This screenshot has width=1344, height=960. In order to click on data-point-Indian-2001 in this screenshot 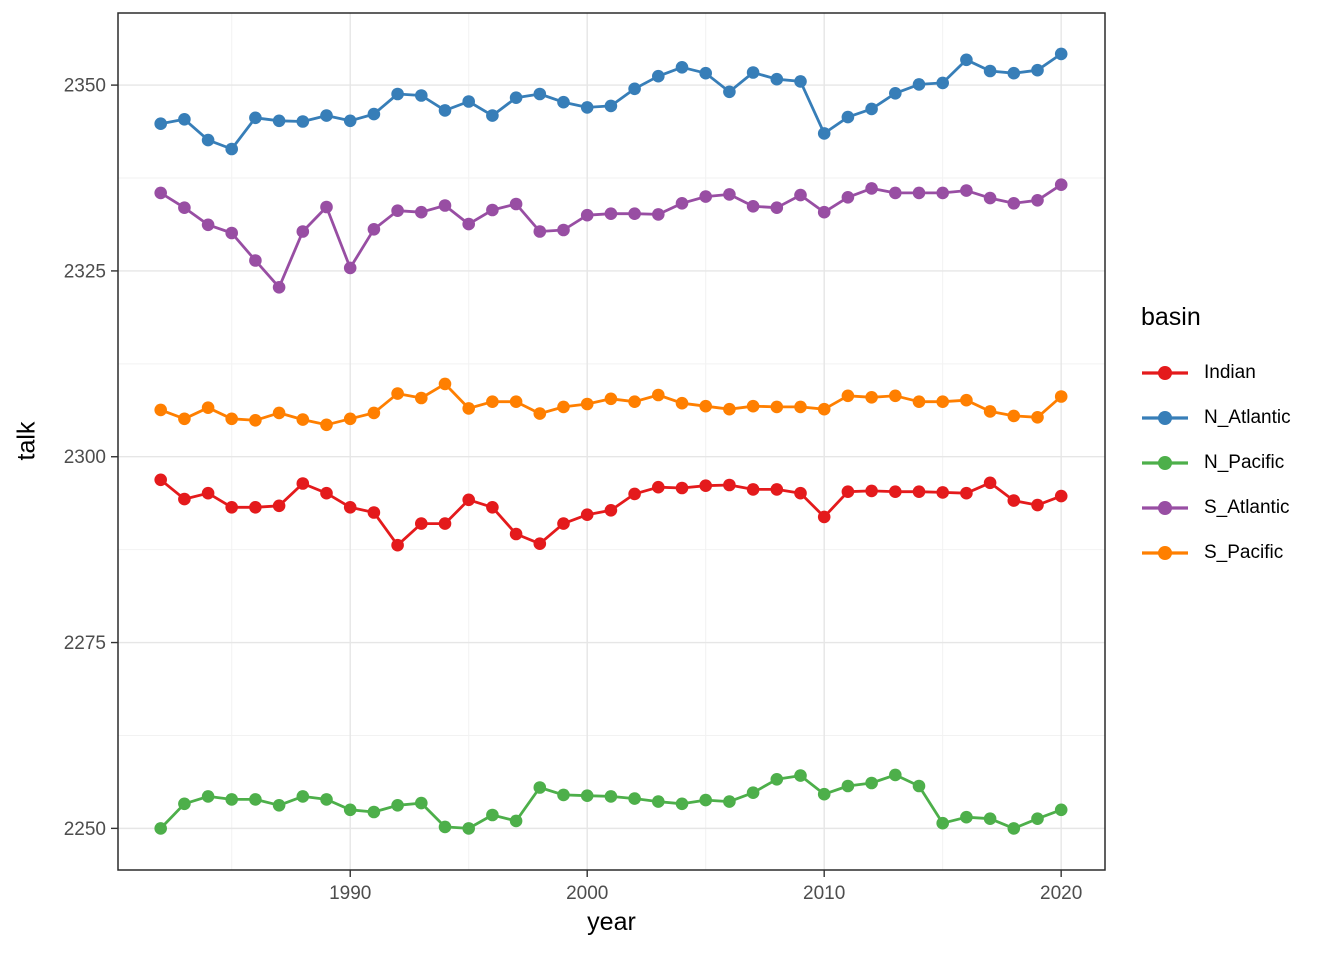, I will do `click(611, 510)`.